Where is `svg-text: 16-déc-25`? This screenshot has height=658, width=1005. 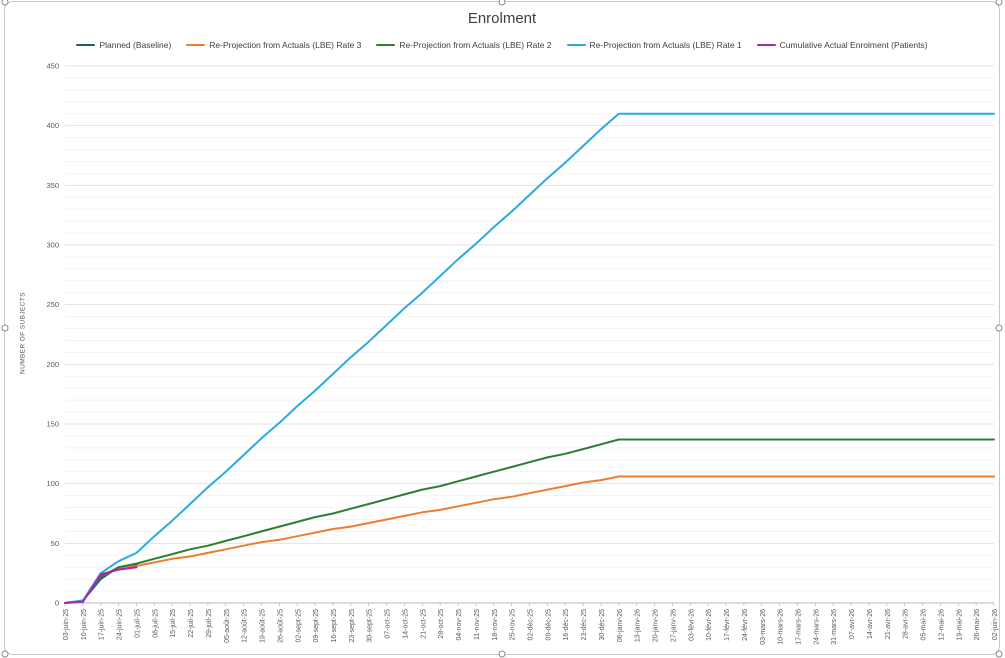 svg-text: 16-déc-25 is located at coordinates (566, 625).